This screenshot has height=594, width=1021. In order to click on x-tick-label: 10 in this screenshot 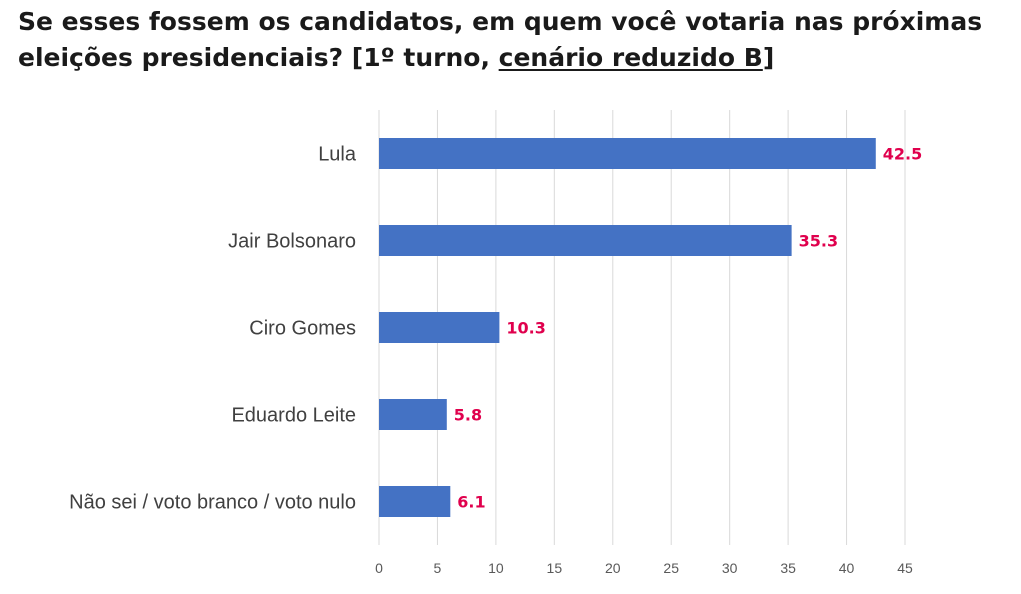, I will do `click(496, 568)`.